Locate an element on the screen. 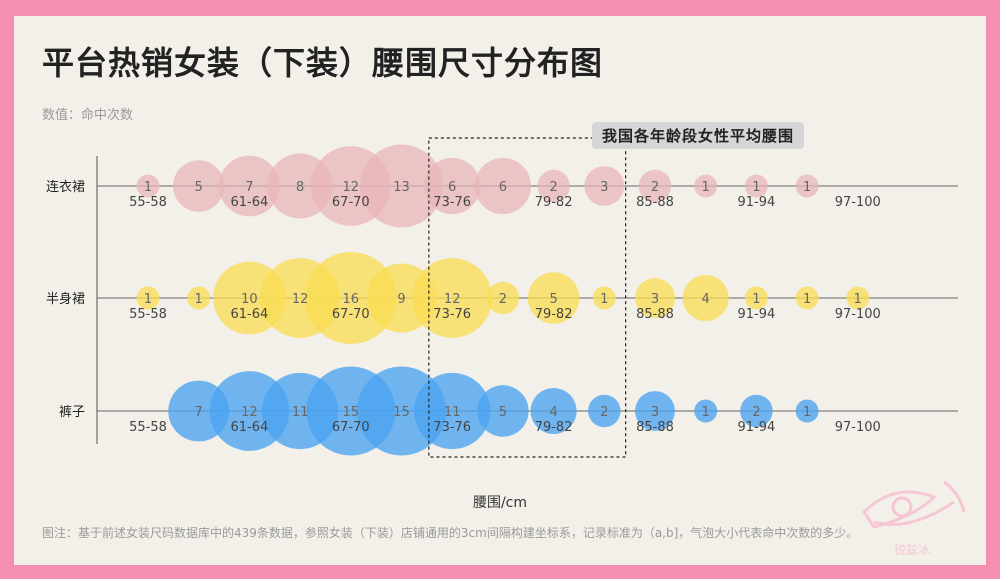 This screenshot has width=1000, height=579. data-label: 9 is located at coordinates (401, 299).